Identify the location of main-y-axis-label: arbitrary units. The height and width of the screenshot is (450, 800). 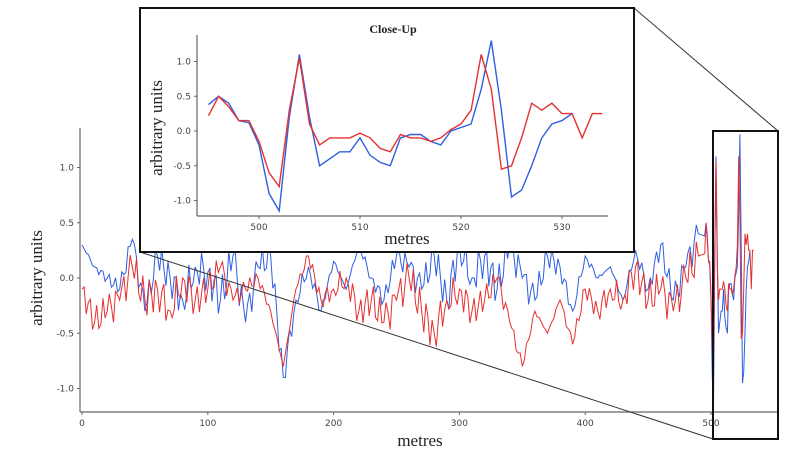
(36, 278).